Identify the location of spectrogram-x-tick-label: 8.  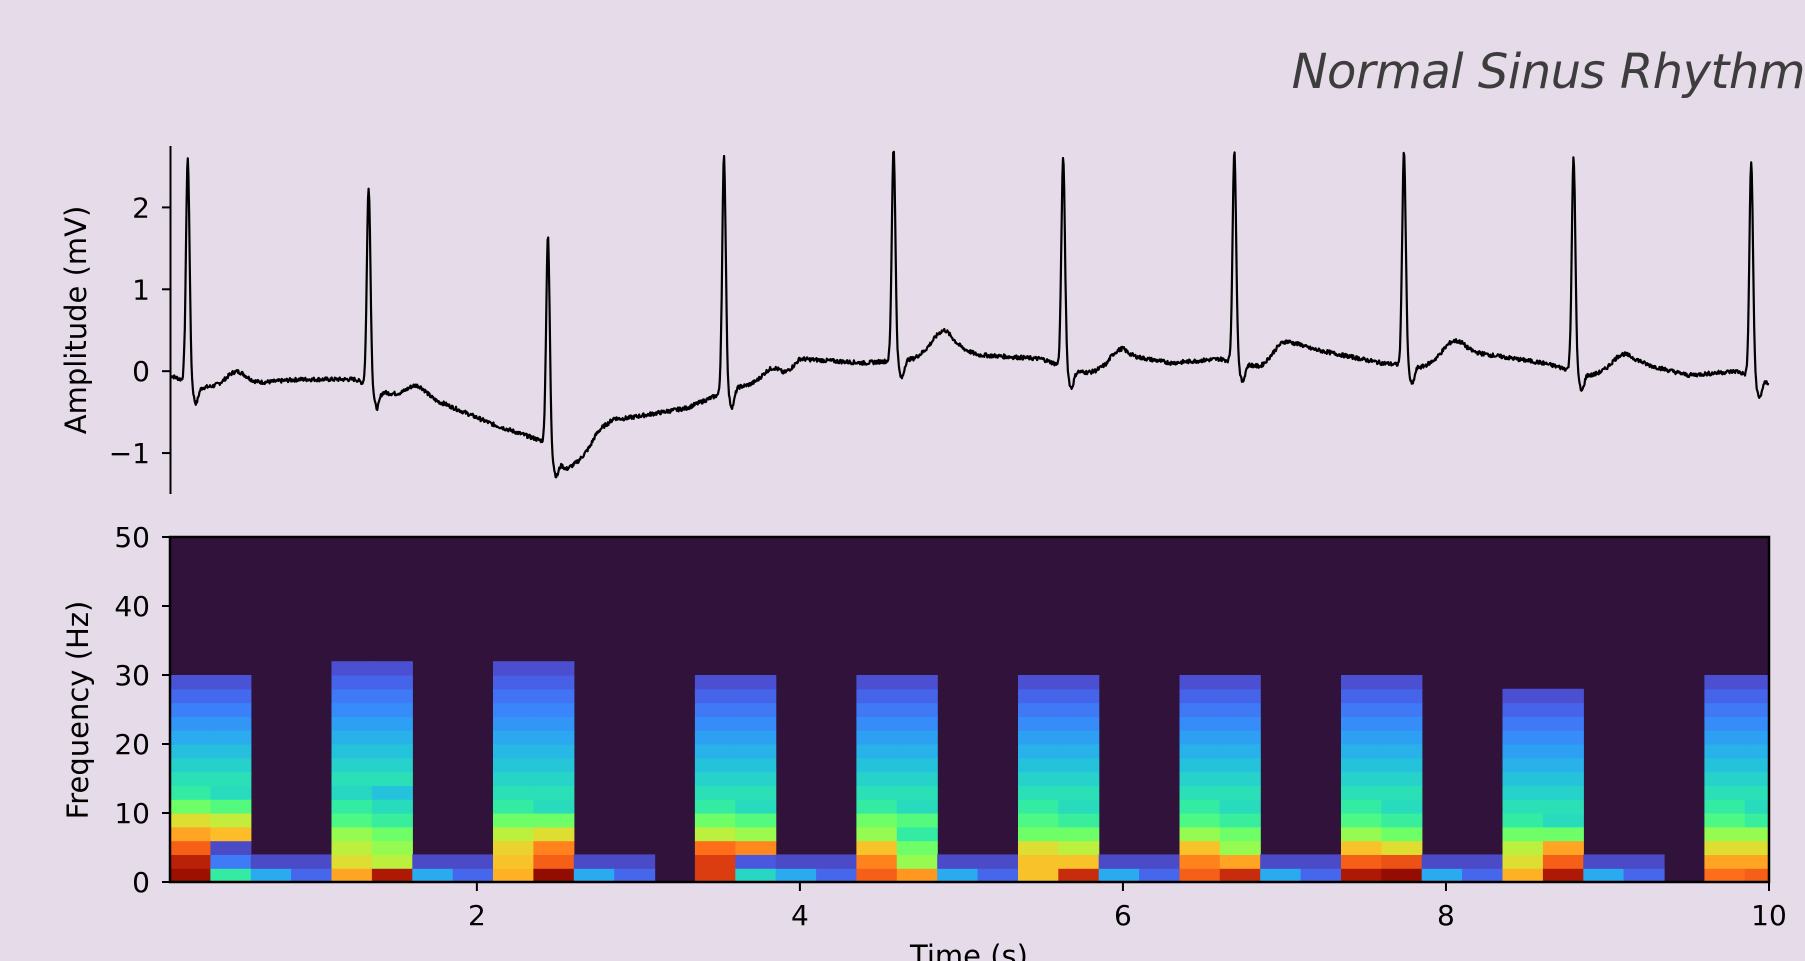
(1446, 915).